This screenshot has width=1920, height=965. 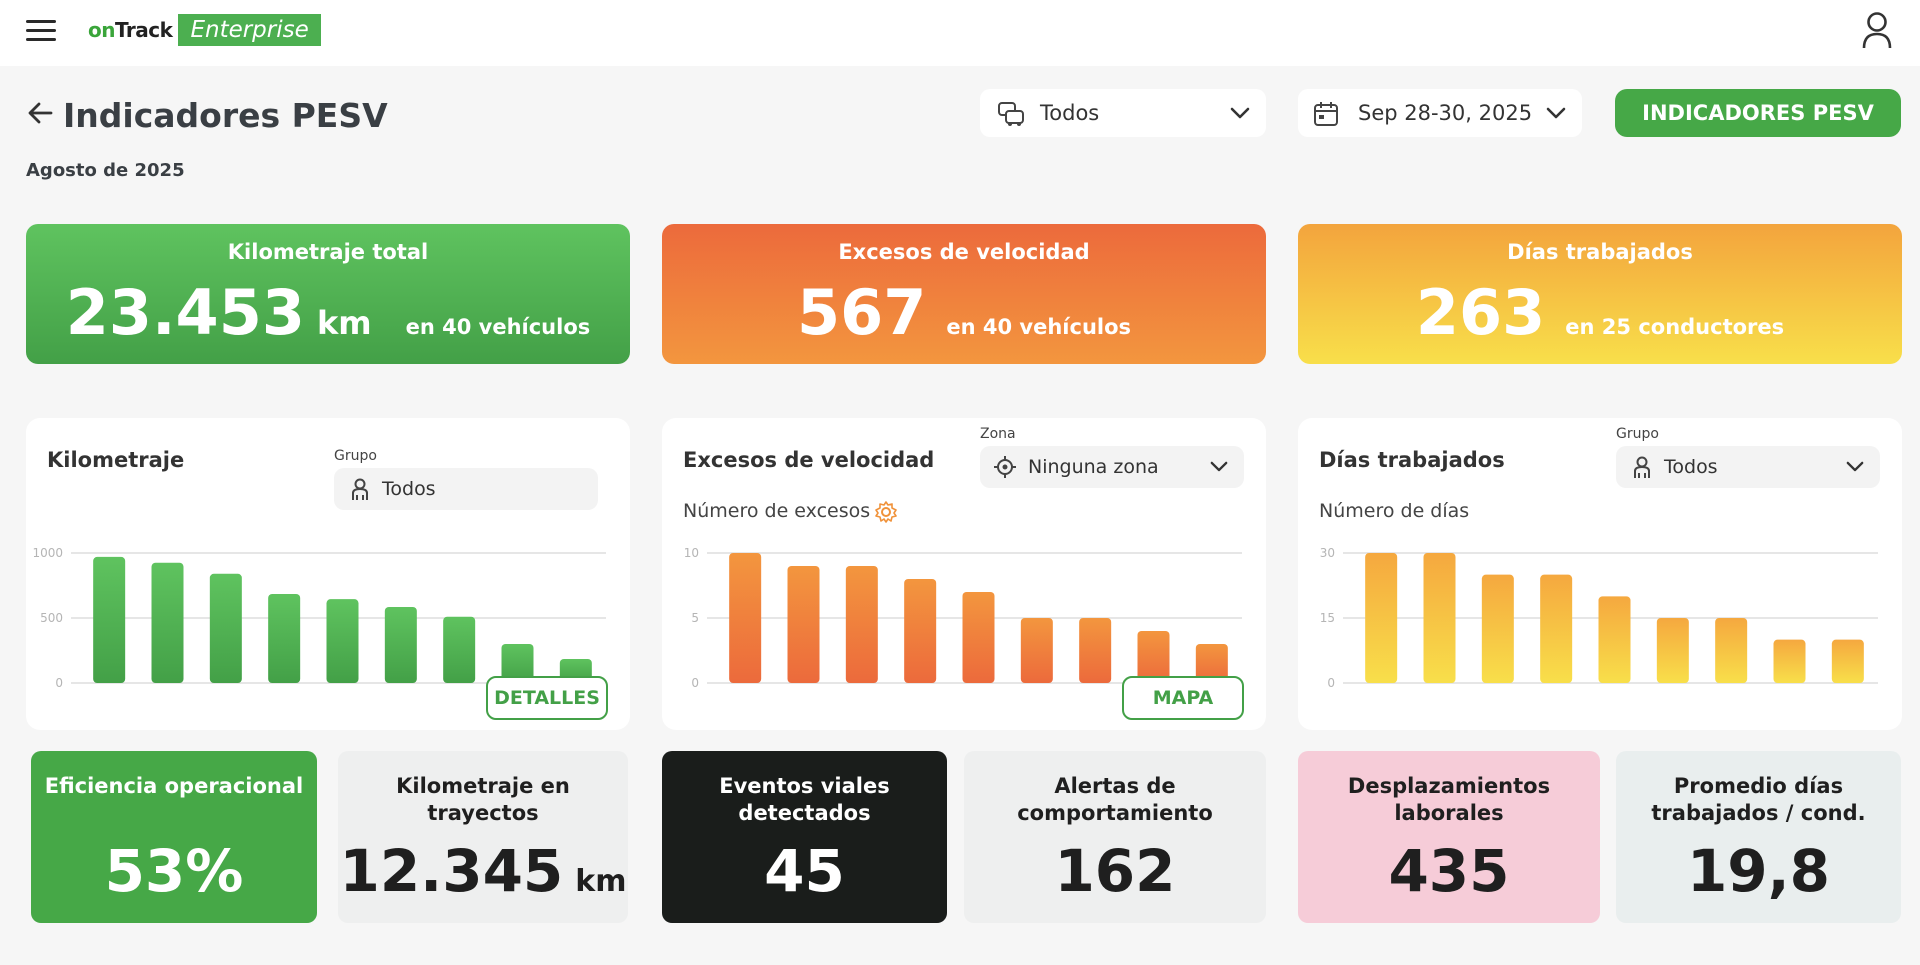 I want to click on kpi-subtext: en 25 conductores, so click(x=1675, y=327).